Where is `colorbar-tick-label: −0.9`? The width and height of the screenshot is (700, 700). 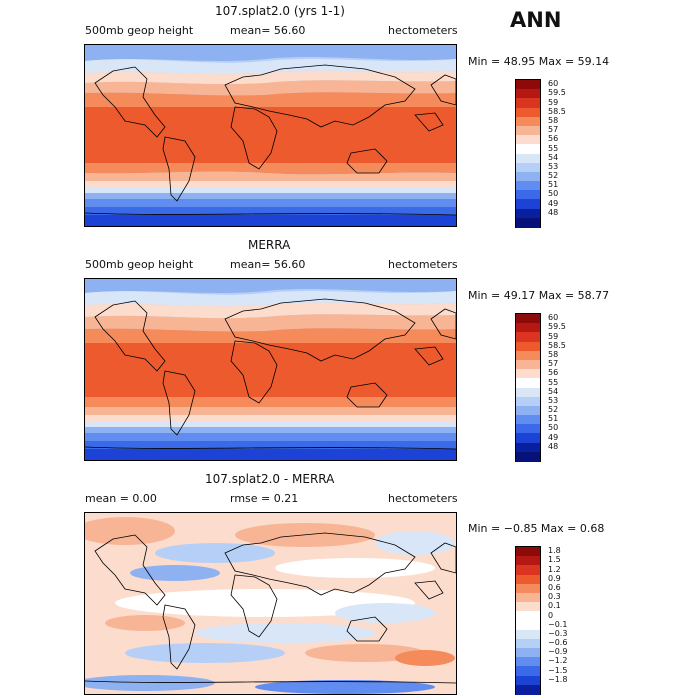
colorbar-tick-label: −0.9 is located at coordinates (558, 652).